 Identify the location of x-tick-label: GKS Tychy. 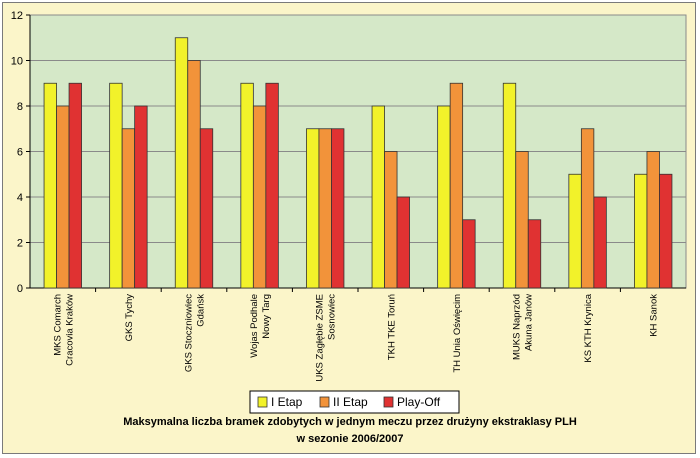
(129, 318).